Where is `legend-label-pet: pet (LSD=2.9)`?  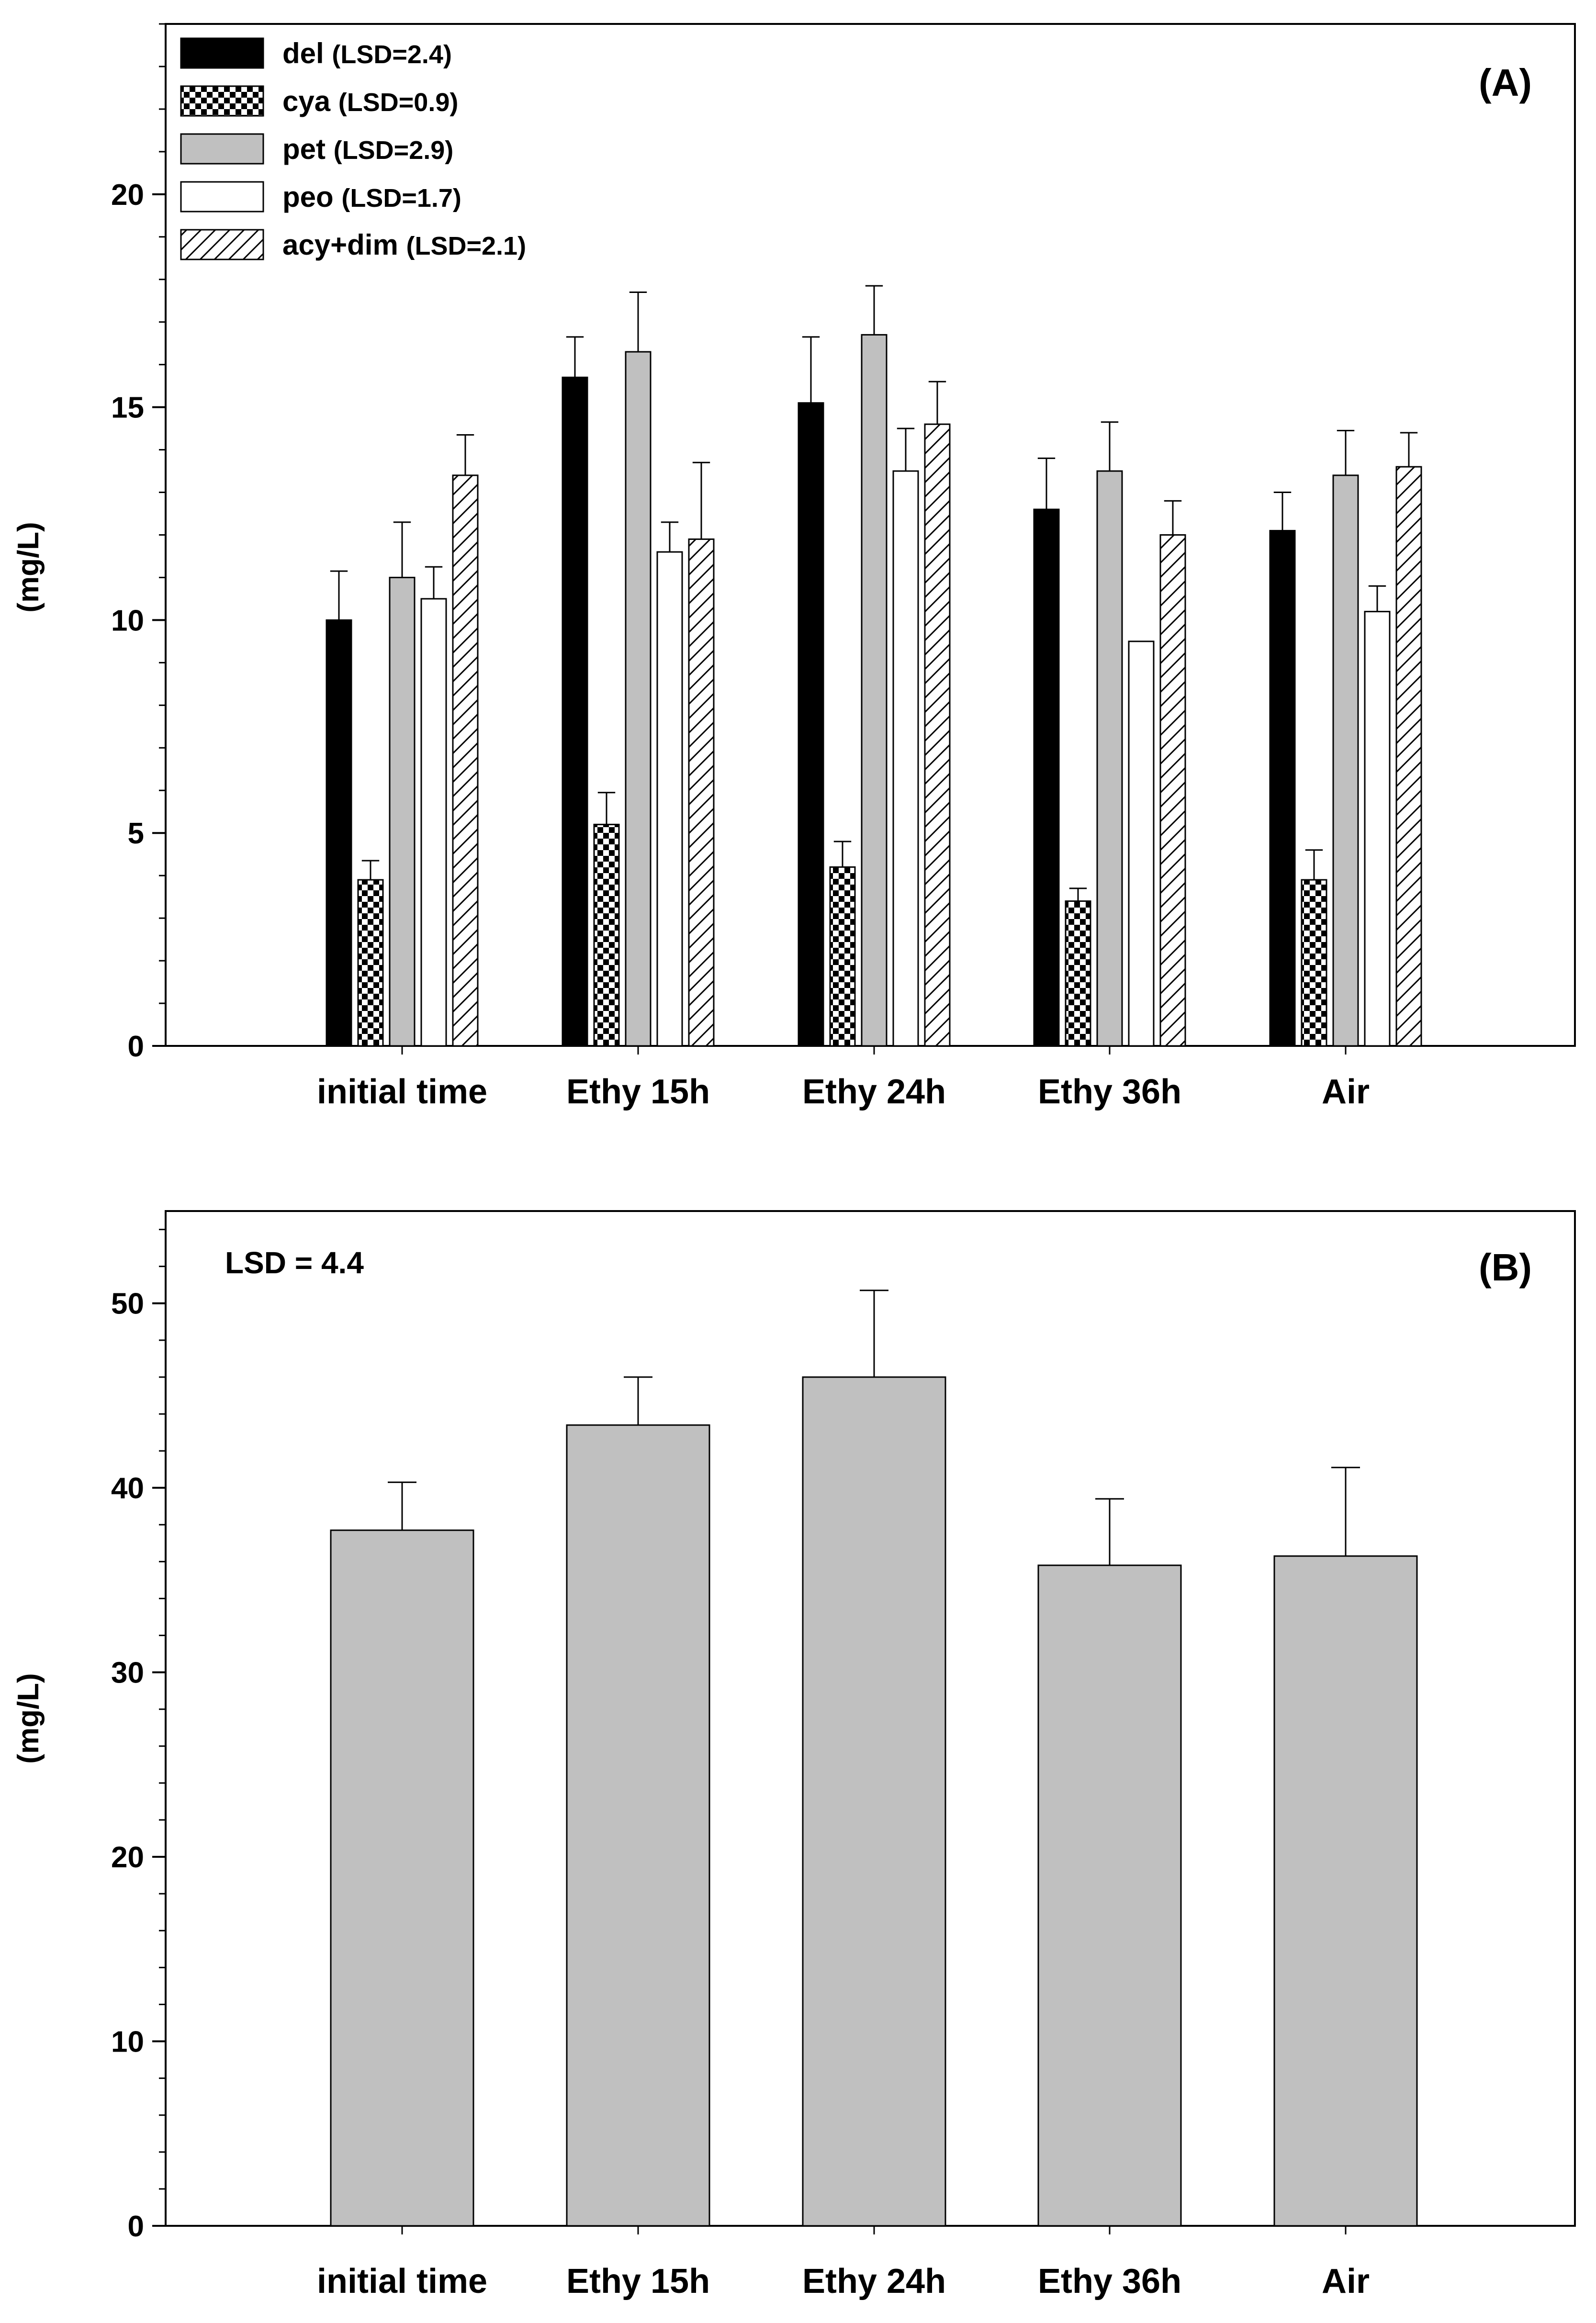 legend-label-pet: pet (LSD=2.9) is located at coordinates (367, 149).